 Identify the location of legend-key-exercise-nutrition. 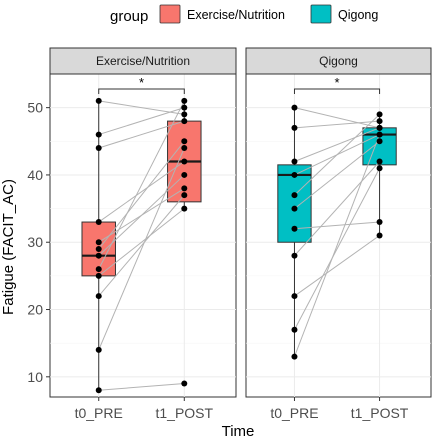
(170, 14).